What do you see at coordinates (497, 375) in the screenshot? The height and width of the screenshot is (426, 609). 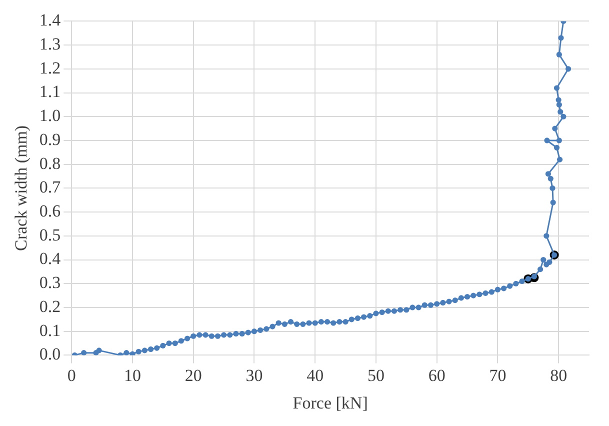 I see `x-tick-label: 70` at bounding box center [497, 375].